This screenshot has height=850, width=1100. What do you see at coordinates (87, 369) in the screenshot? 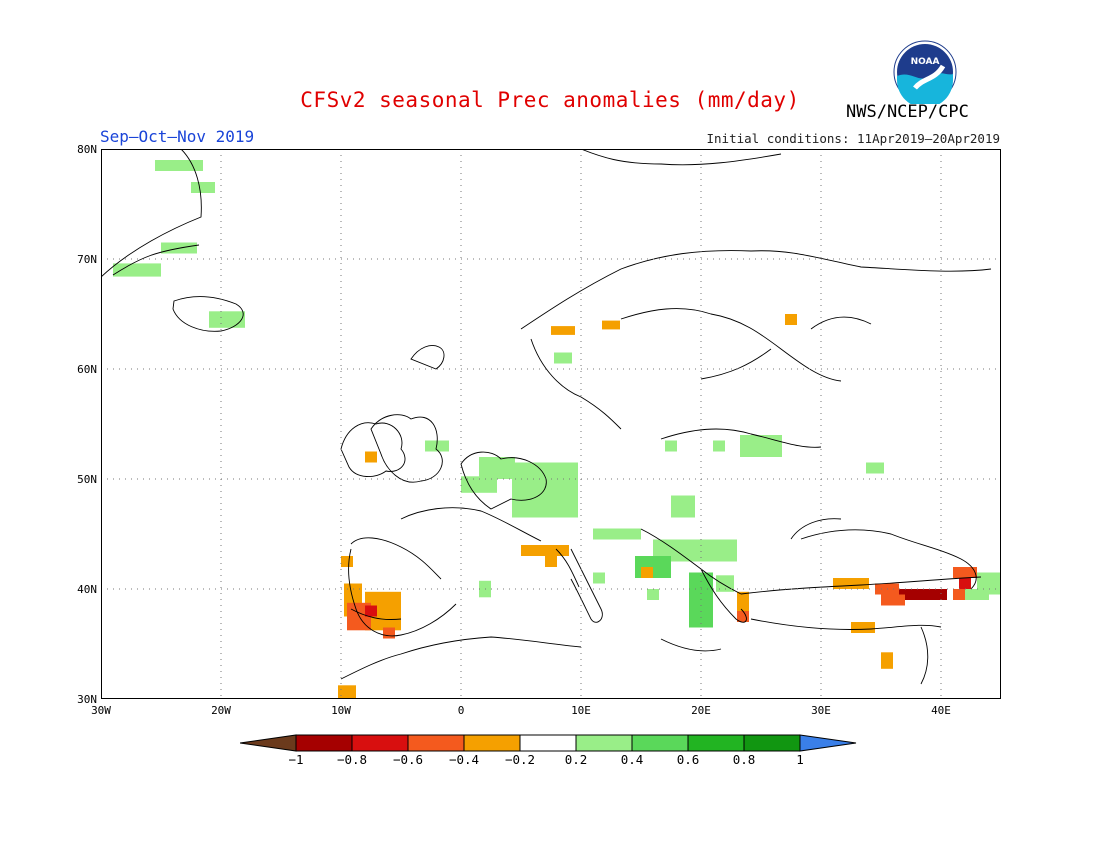
I see `latitude-tick-label: 60N` at bounding box center [87, 369].